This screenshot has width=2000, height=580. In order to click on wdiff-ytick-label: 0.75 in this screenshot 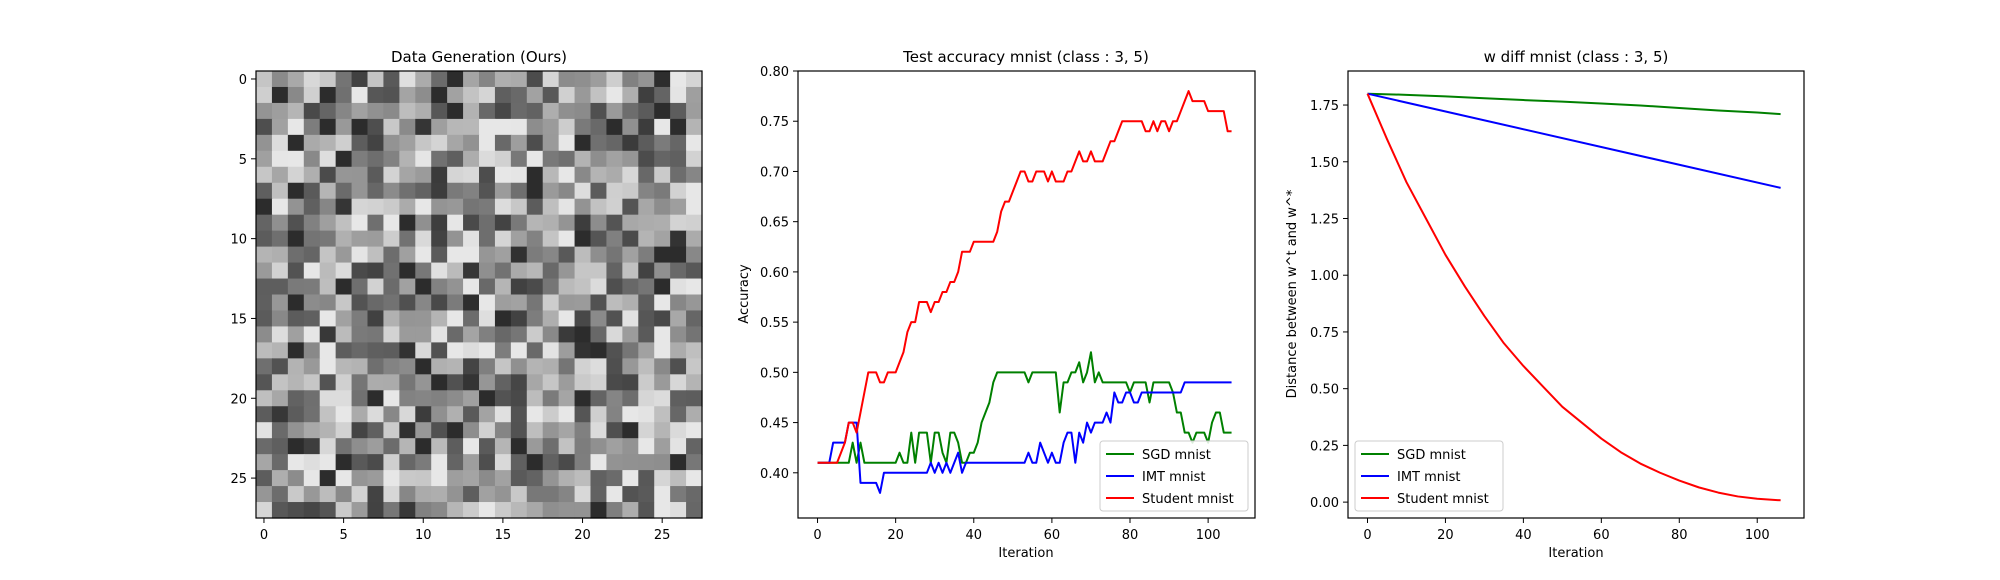, I will do `click(1324, 333)`.